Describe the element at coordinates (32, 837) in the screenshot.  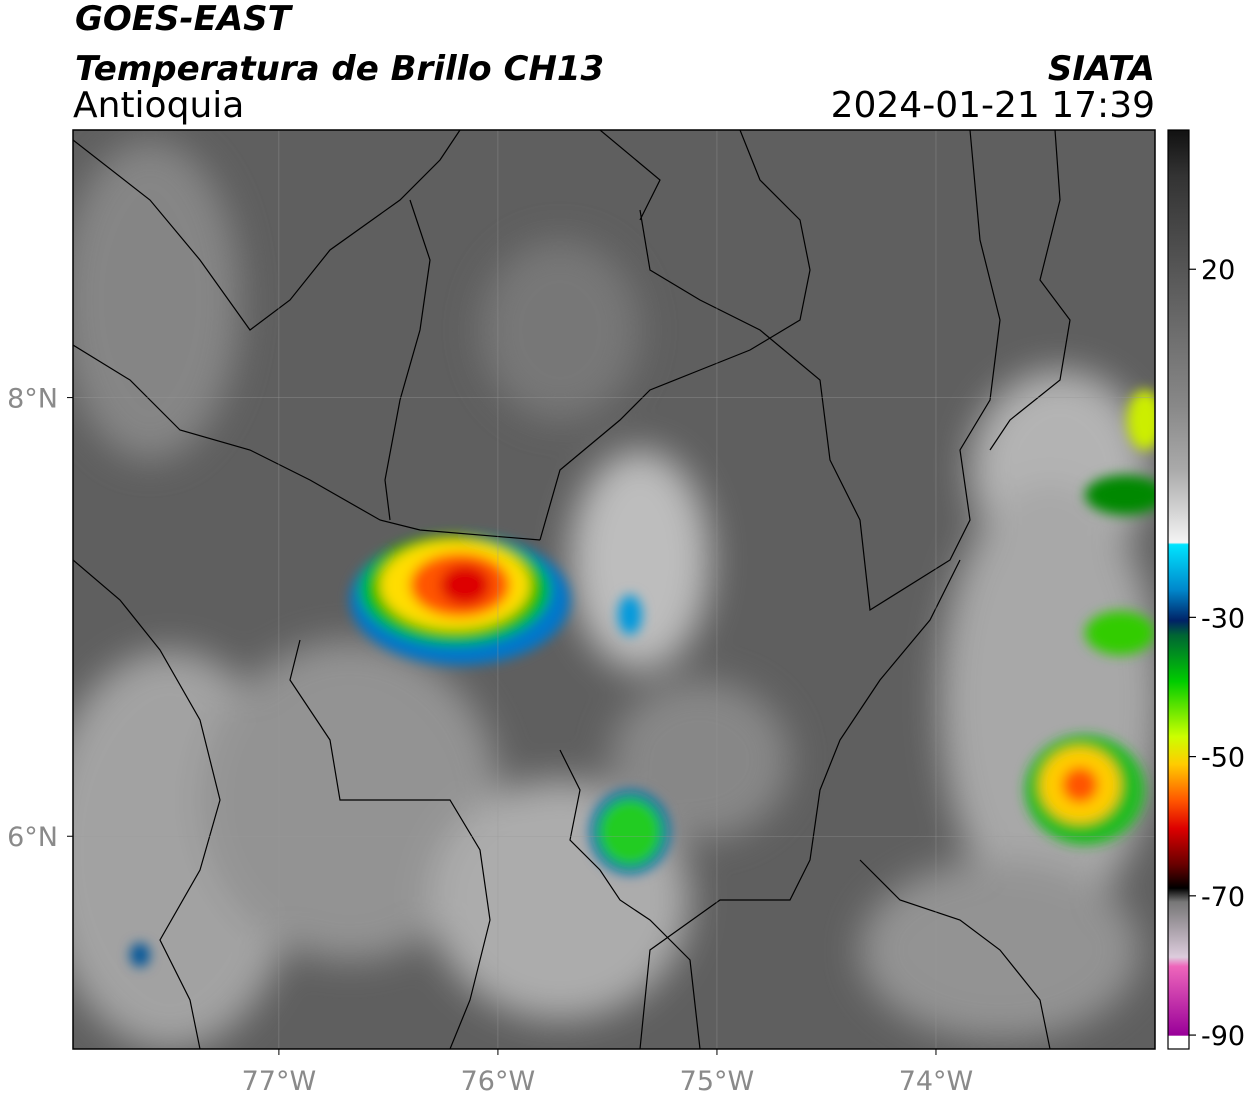
I see `y-tick-label: 6°N` at that location.